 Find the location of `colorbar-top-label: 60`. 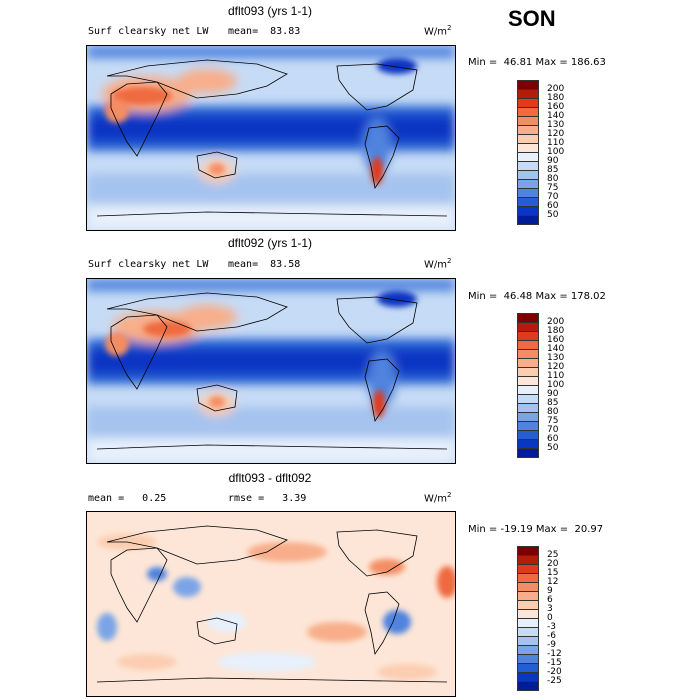

colorbar-top-label: 60 is located at coordinates (553, 206).